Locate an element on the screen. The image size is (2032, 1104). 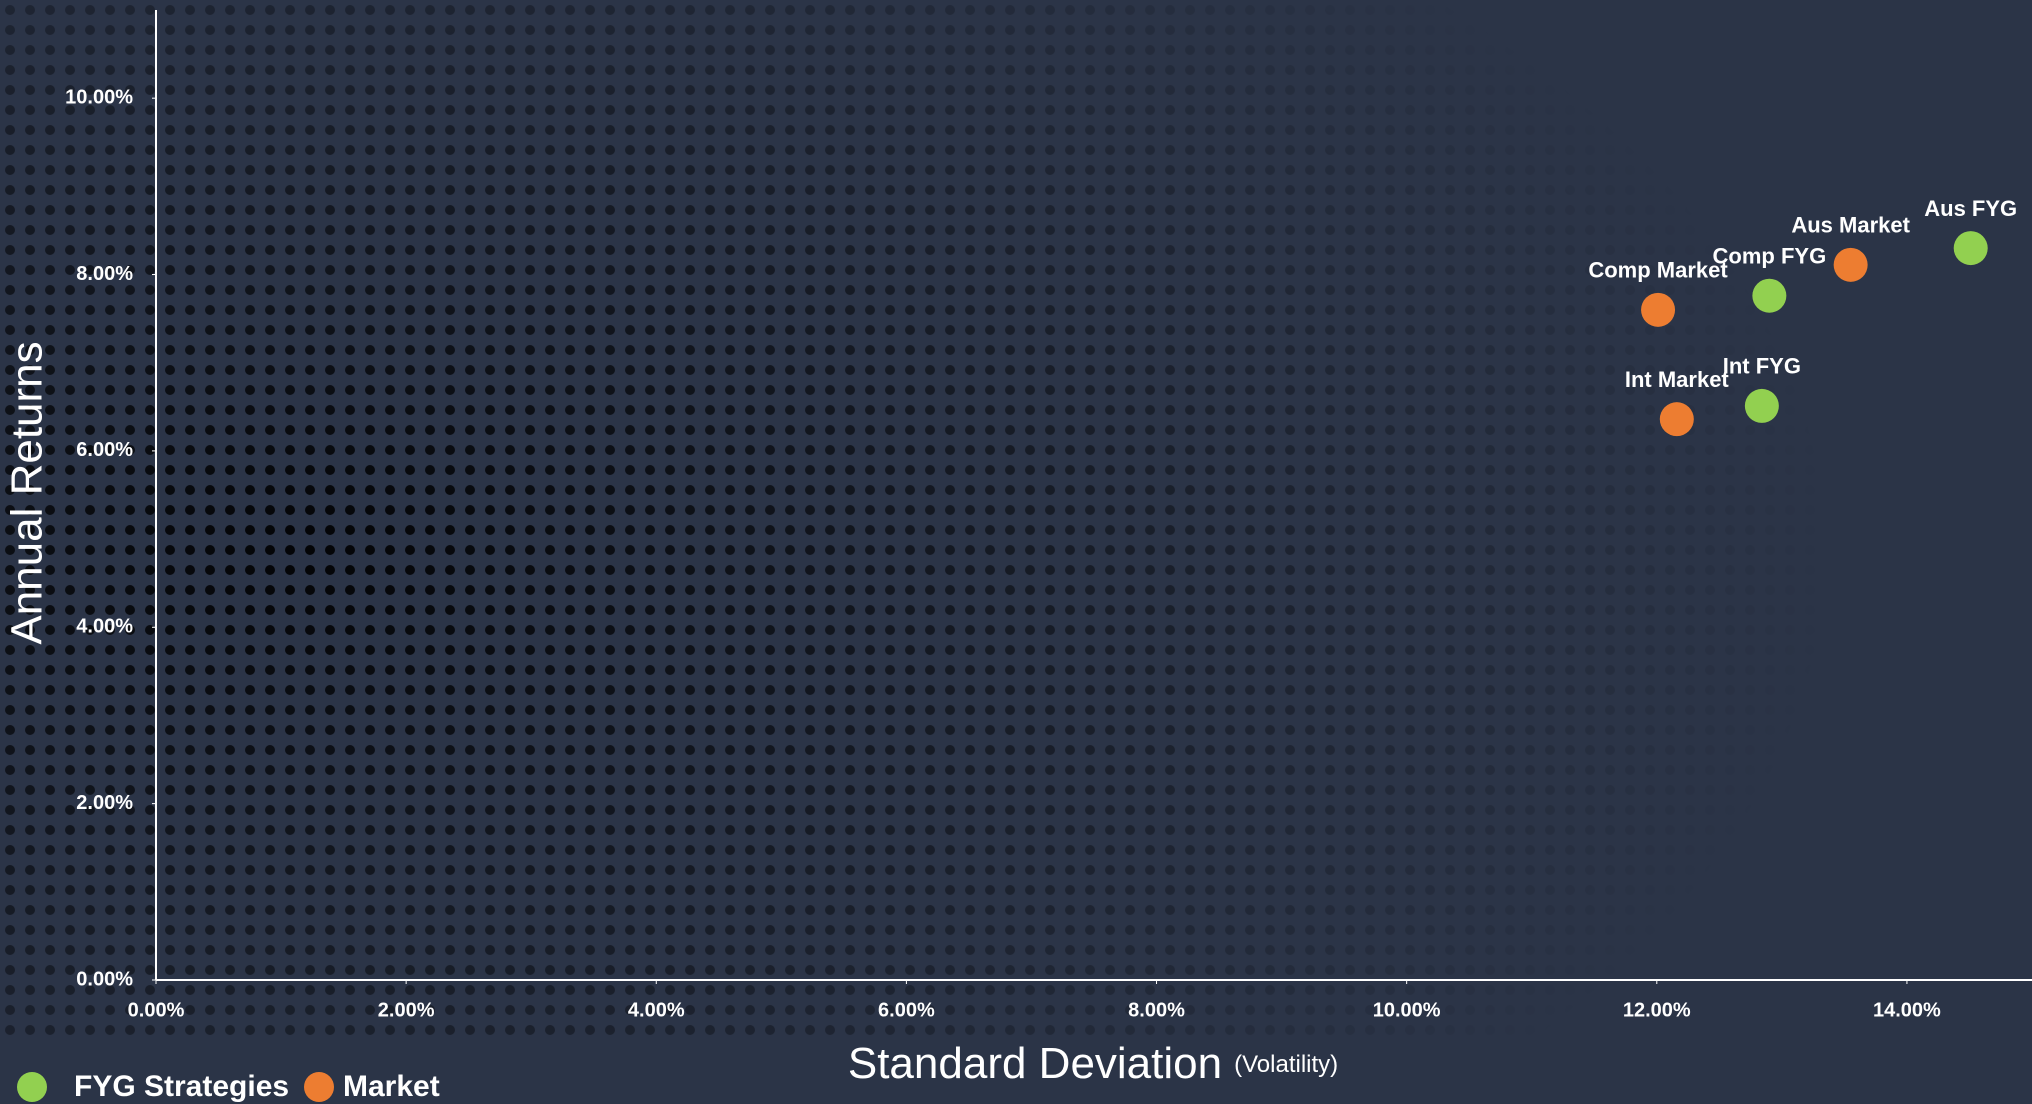
x-tick-label: 4.00% is located at coordinates (656, 1010).